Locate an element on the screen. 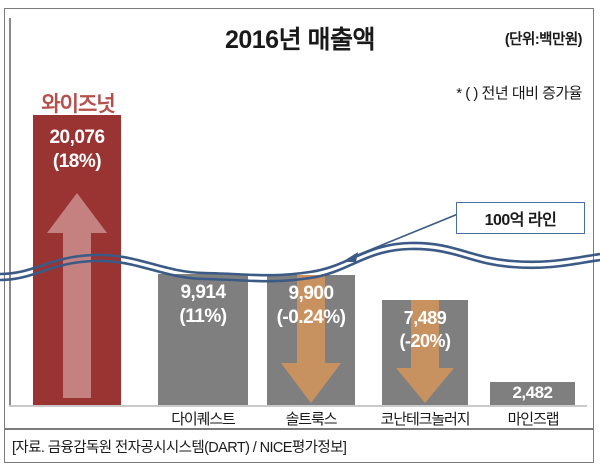 The width and height of the screenshot is (600, 470). callout-100eok: 100억 라인 is located at coordinates (520, 218).